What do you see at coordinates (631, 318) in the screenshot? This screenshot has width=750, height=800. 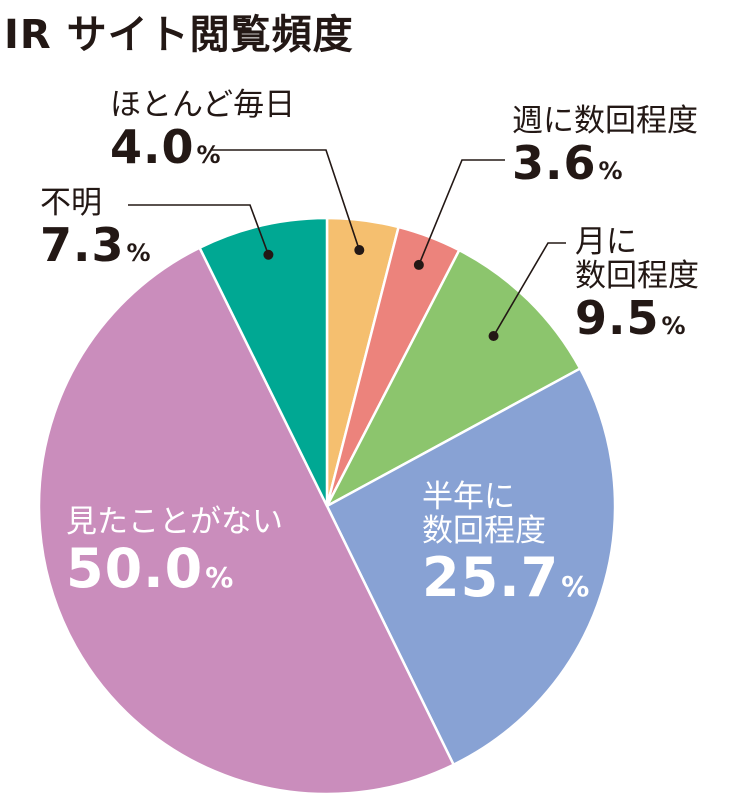 I see `value-label: 9.5%` at bounding box center [631, 318].